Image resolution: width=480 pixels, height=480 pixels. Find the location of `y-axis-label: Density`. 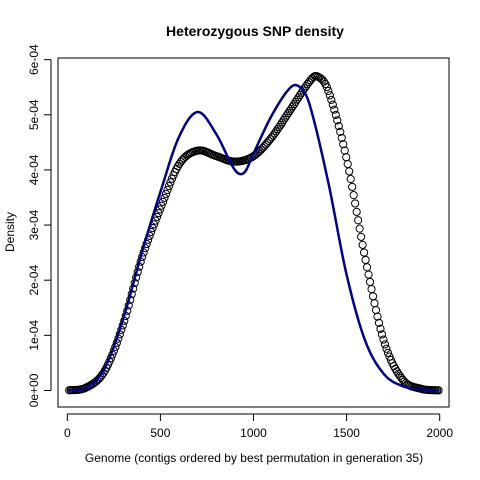

y-axis-label: Density is located at coordinates (10, 232).